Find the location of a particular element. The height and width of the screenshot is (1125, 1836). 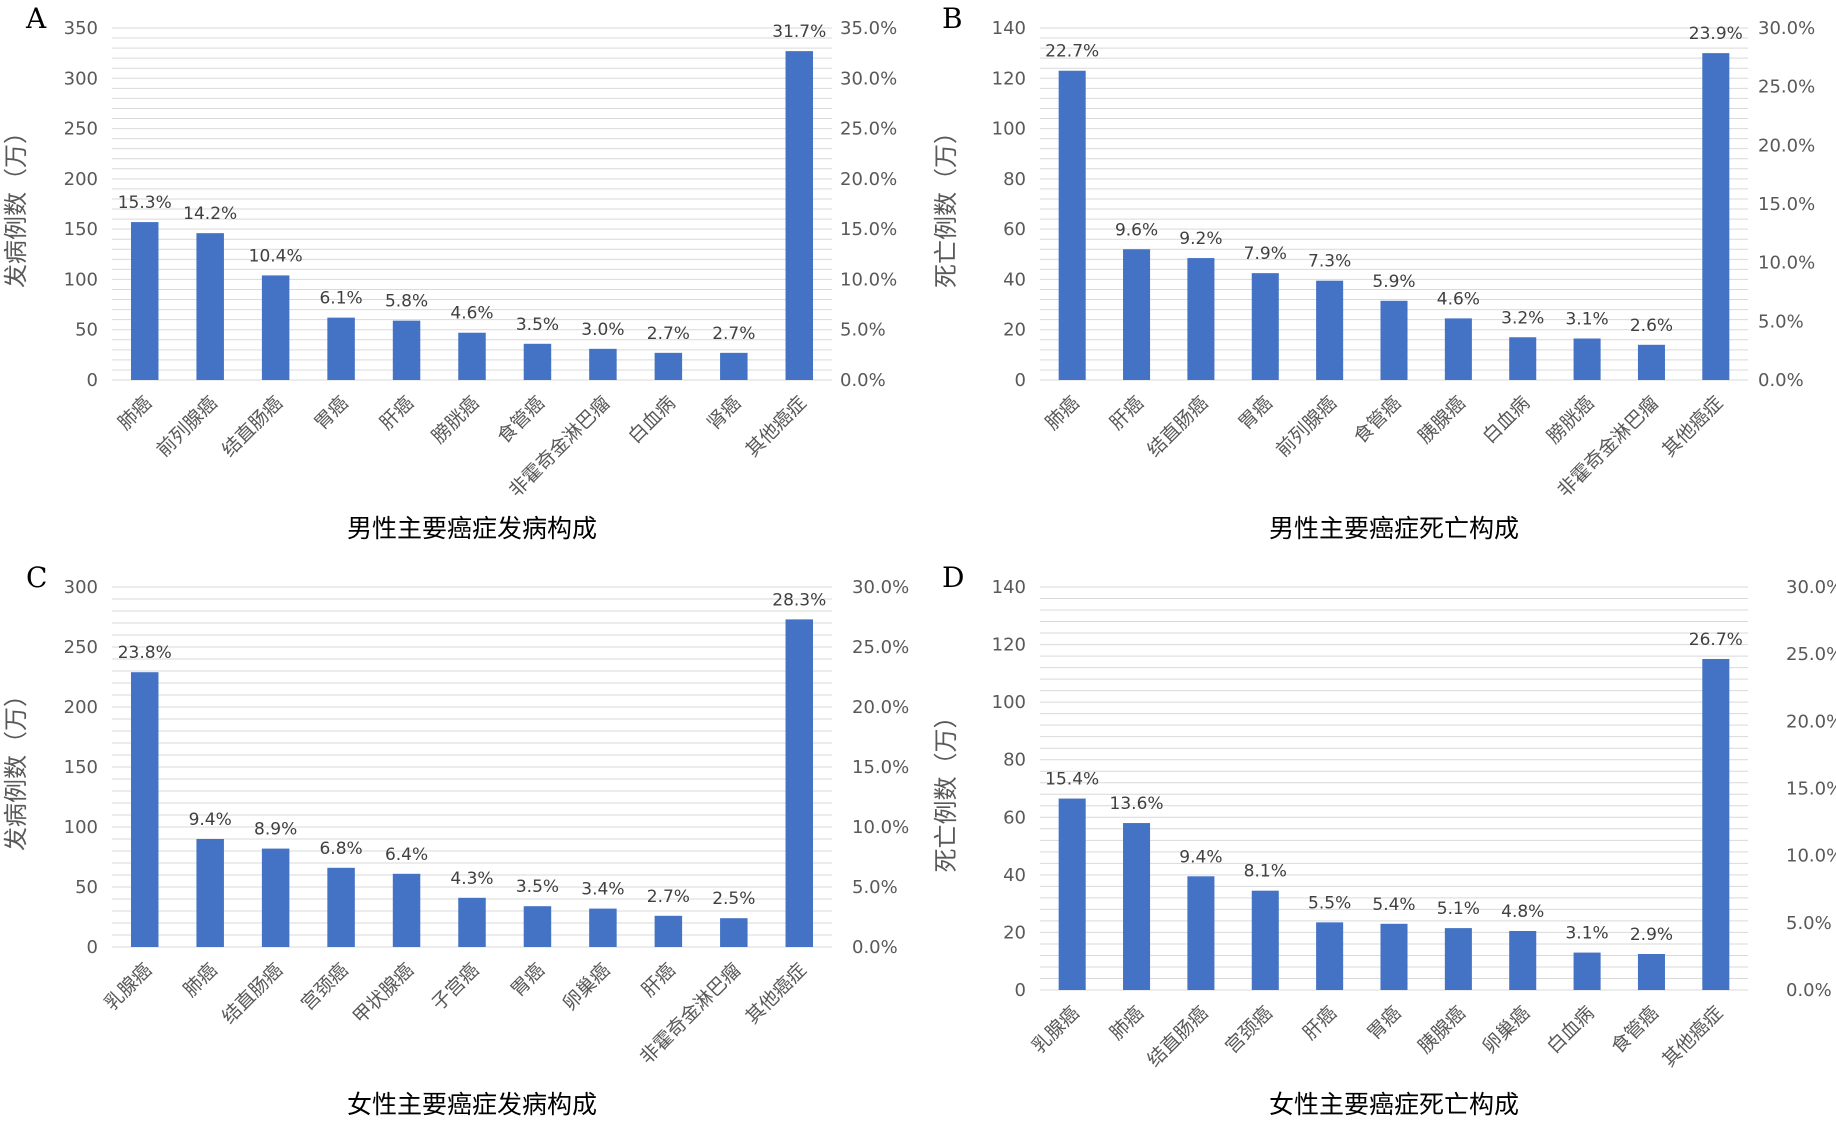

data-label: 4.8% is located at coordinates (1522, 912).